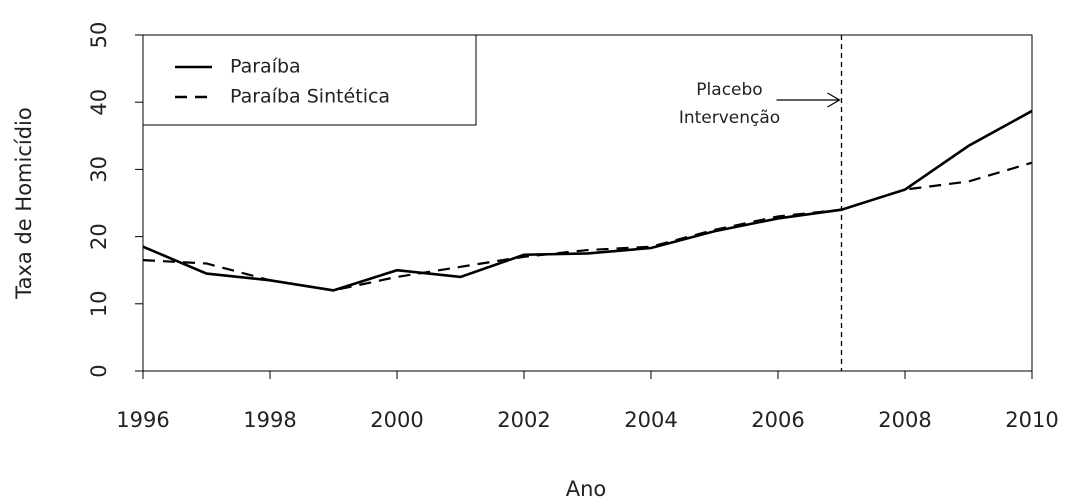 This screenshot has width=1065, height=504. I want to click on y-tick-label: 10, so click(99, 303).